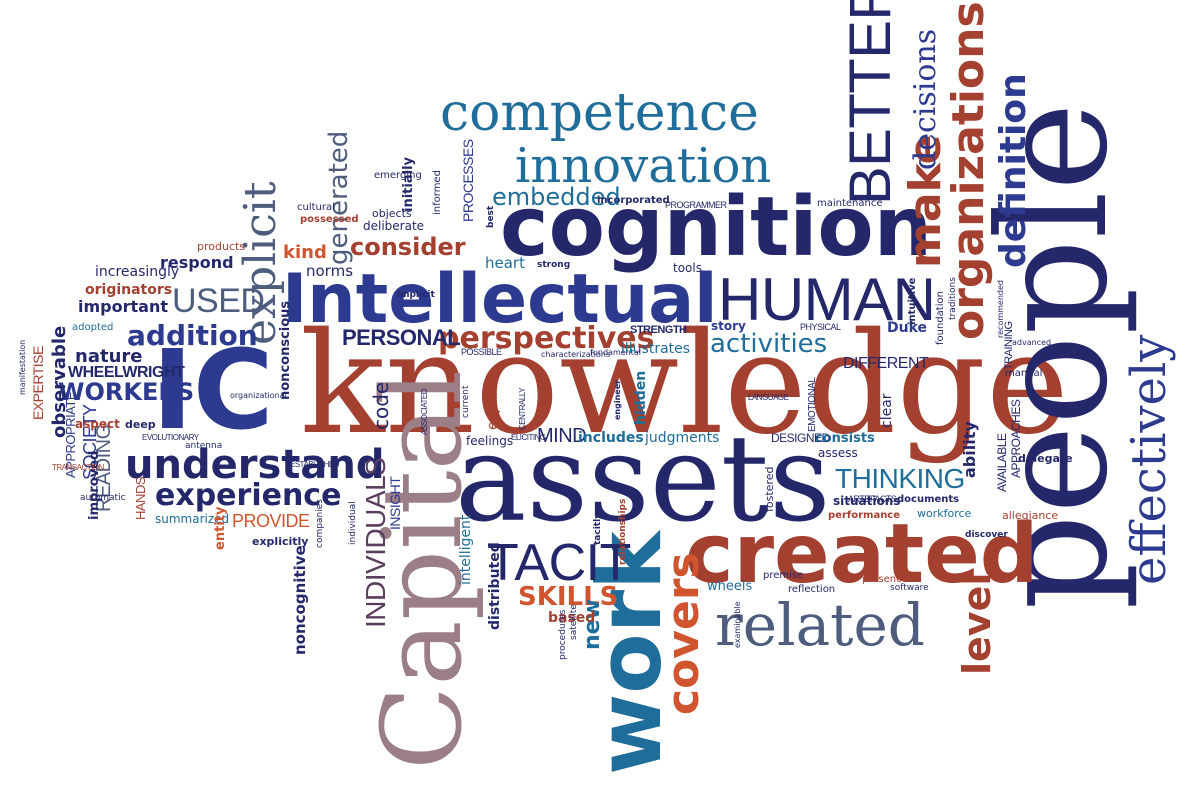 Image resolution: width=1200 pixels, height=800 pixels. Describe the element at coordinates (260, 263) in the screenshot. I see `word-explicit: explicit` at that location.